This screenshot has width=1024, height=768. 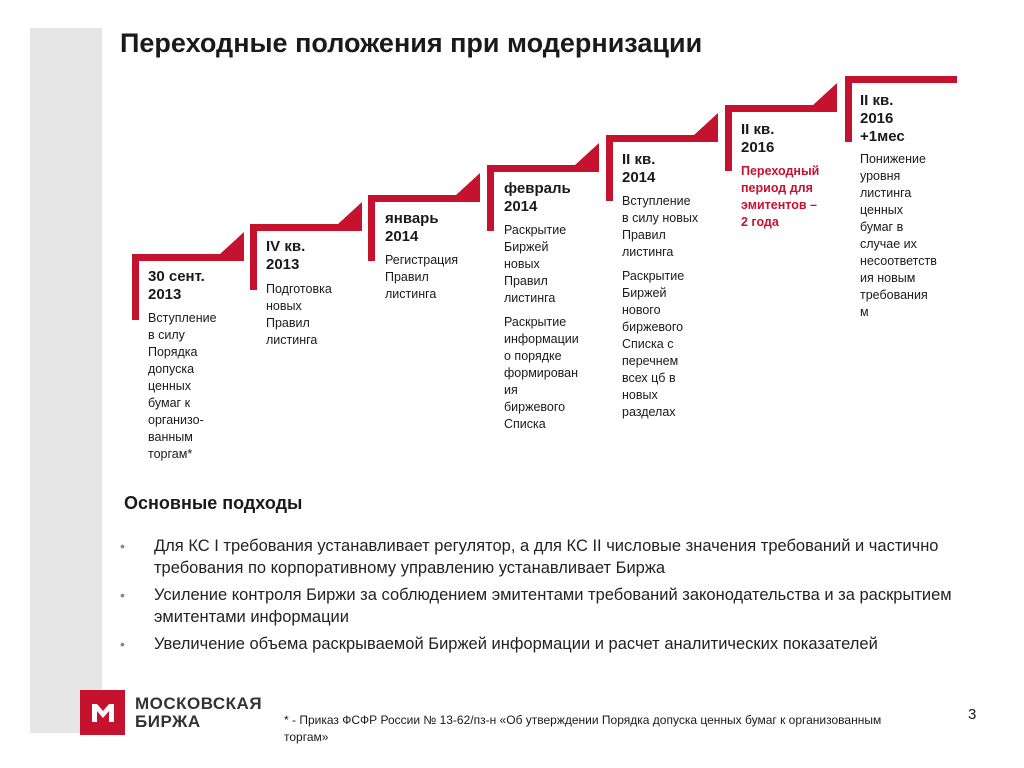 What do you see at coordinates (213, 503) in the screenshot?
I see `approaches-title: Основные подходы` at bounding box center [213, 503].